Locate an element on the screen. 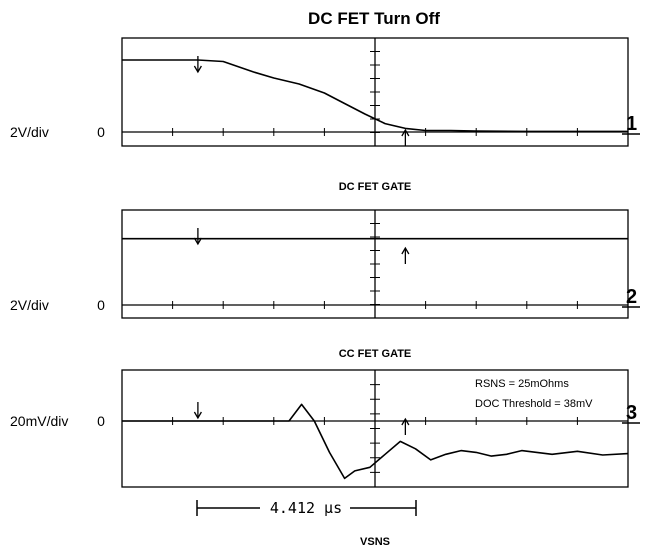 Image resolution: width=645 pixels, height=550 pixels. time-measurement: 4.412 µs is located at coordinates (306, 508).